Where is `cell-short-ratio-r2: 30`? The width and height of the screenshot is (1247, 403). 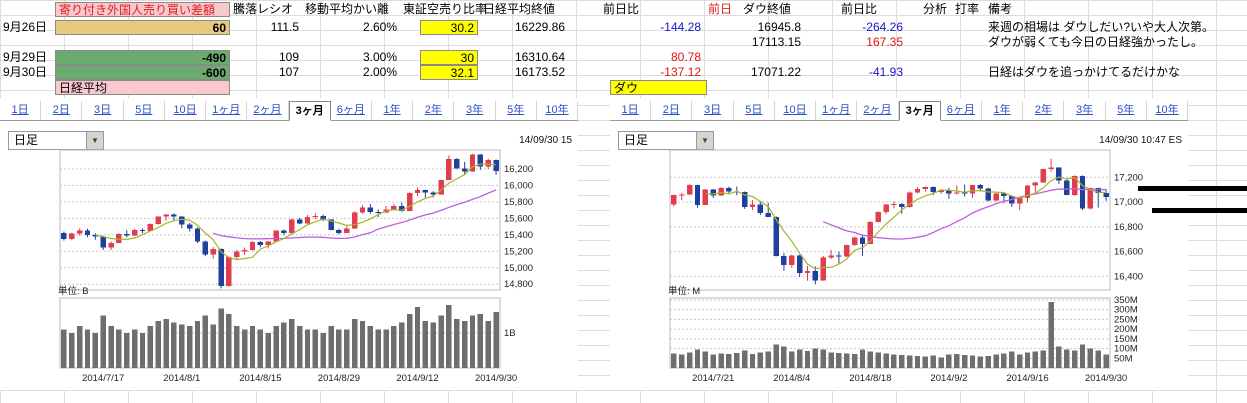 cell-short-ratio-r2: 30 is located at coordinates (449, 57).